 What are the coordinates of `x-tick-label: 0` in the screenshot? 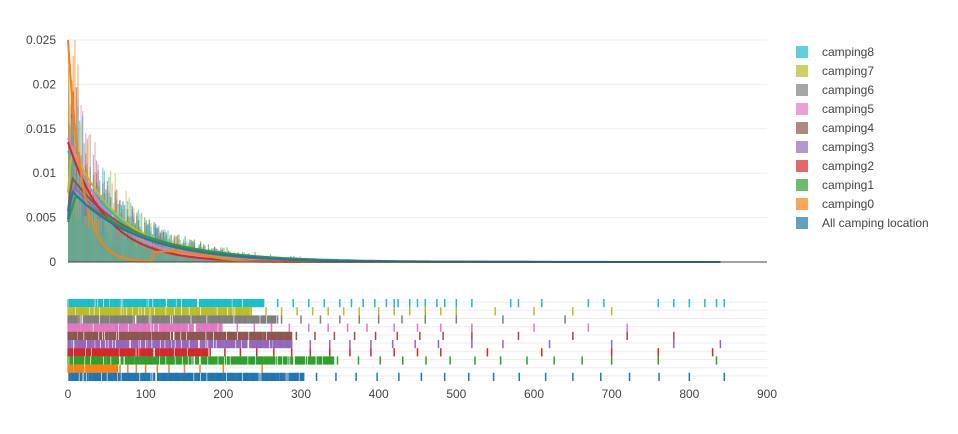 It's located at (68, 394).